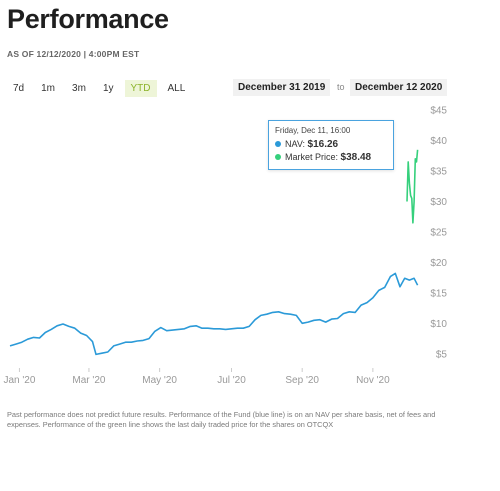  I want to click on y-tick-label: $25, so click(438, 232).